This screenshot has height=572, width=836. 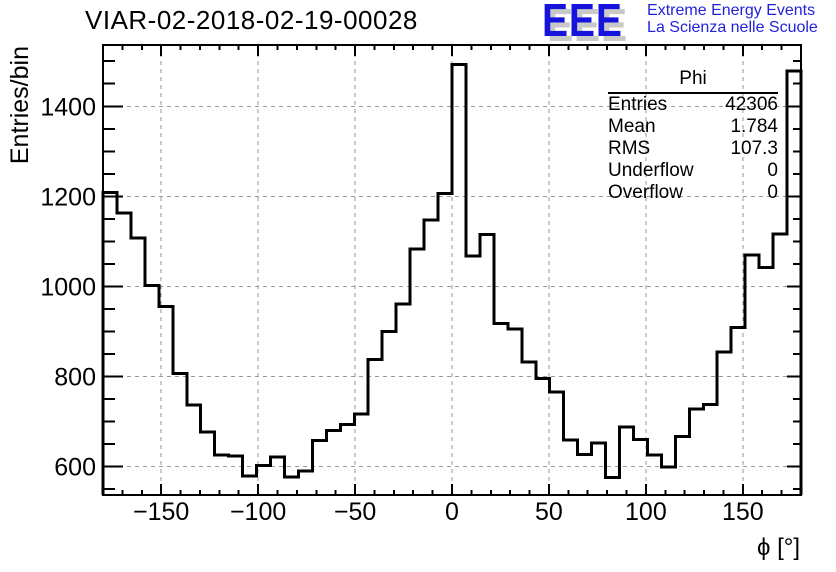 What do you see at coordinates (732, 27) in the screenshot?
I see `eee-logo-line2: La Scienza nelle Scuole` at bounding box center [732, 27].